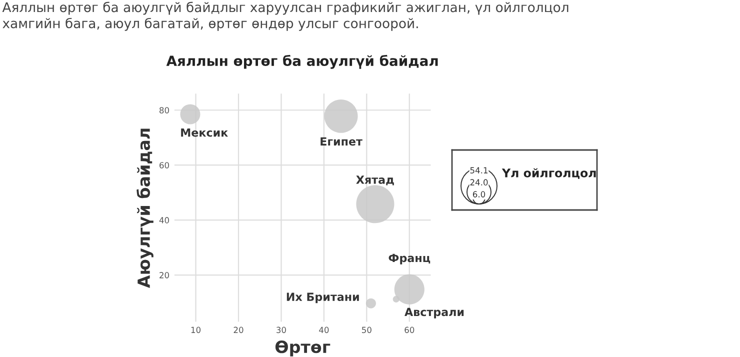 The width and height of the screenshot is (740, 357). What do you see at coordinates (434, 313) in the screenshot?
I see `annotation: Австрали` at bounding box center [434, 313].